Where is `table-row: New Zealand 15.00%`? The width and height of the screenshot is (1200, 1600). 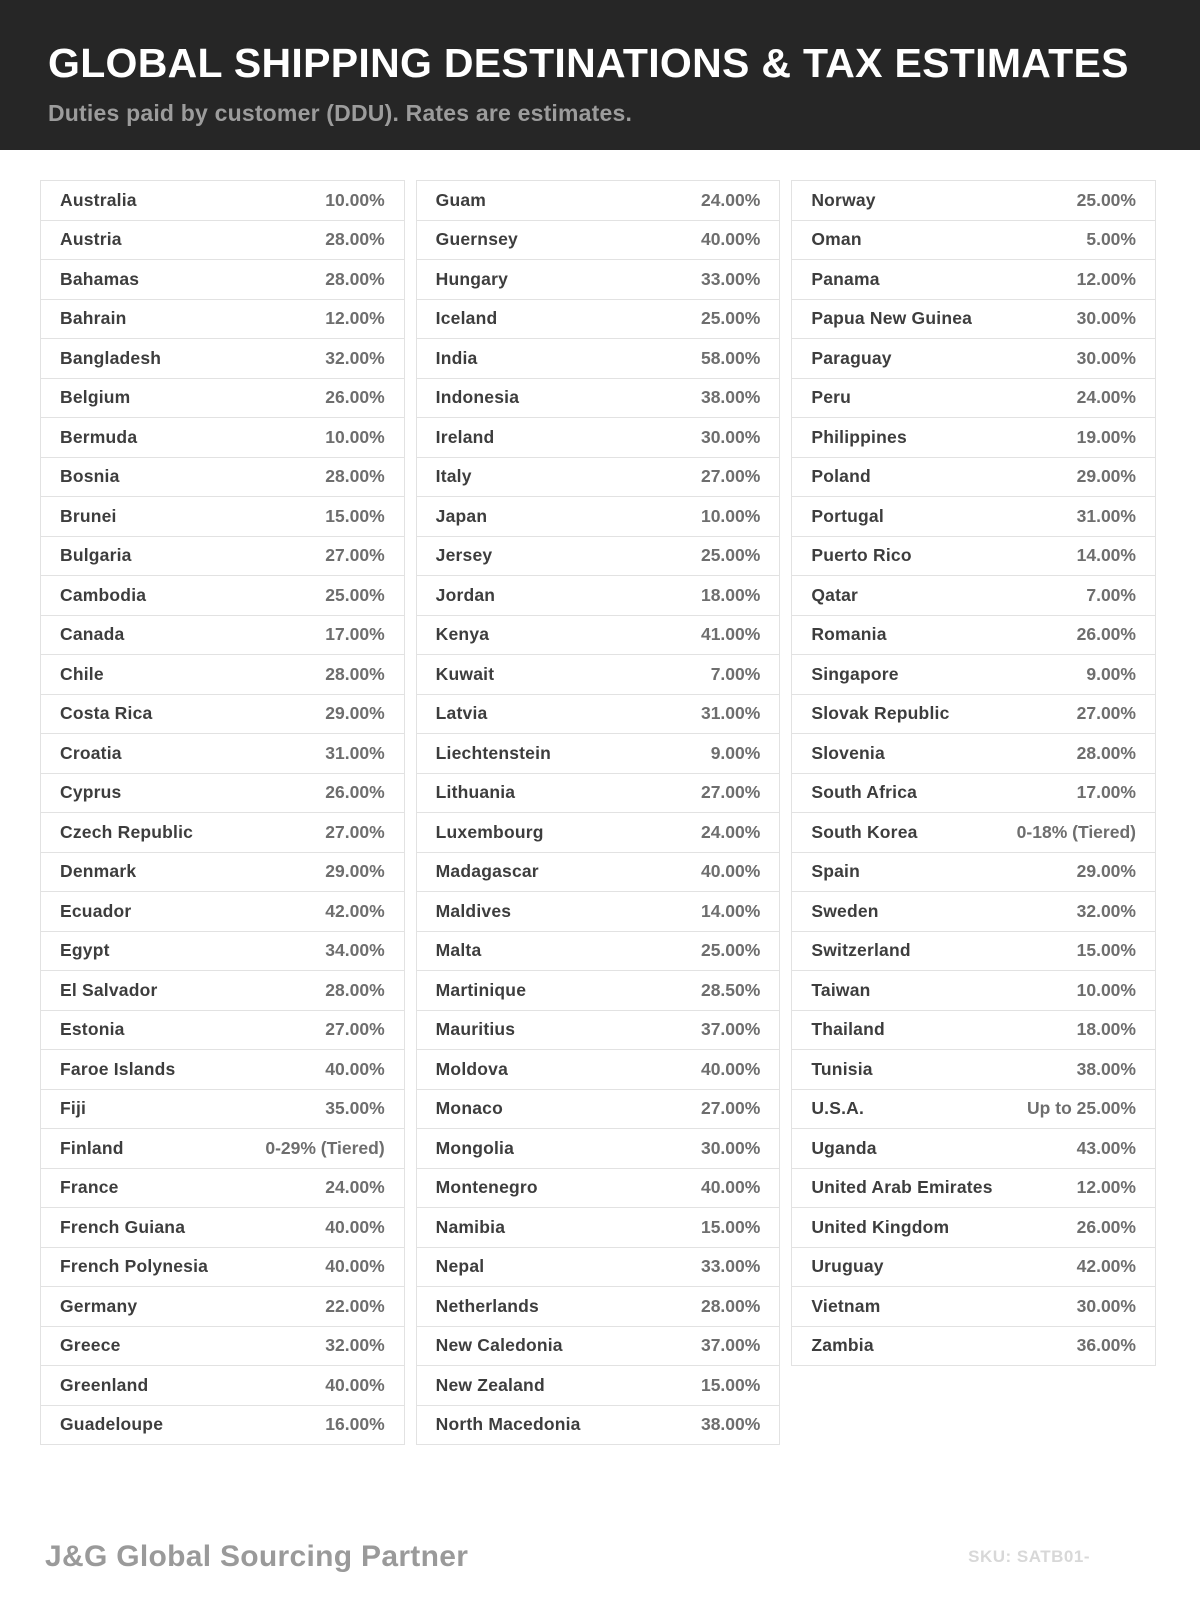
table-row: New Zealand 15.00% is located at coordinates (598, 1386).